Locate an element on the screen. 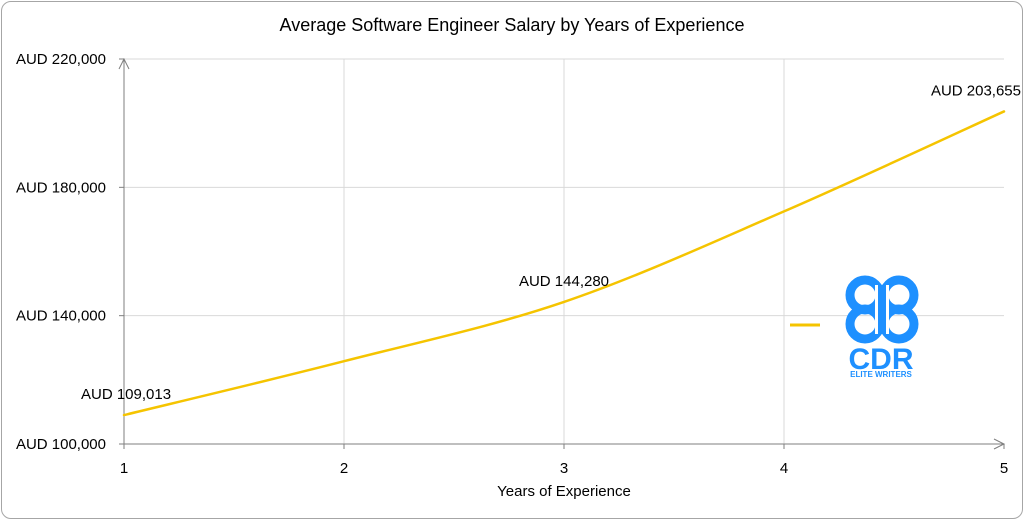 The image size is (1024, 520). x-tick-label: 4 is located at coordinates (784, 468).